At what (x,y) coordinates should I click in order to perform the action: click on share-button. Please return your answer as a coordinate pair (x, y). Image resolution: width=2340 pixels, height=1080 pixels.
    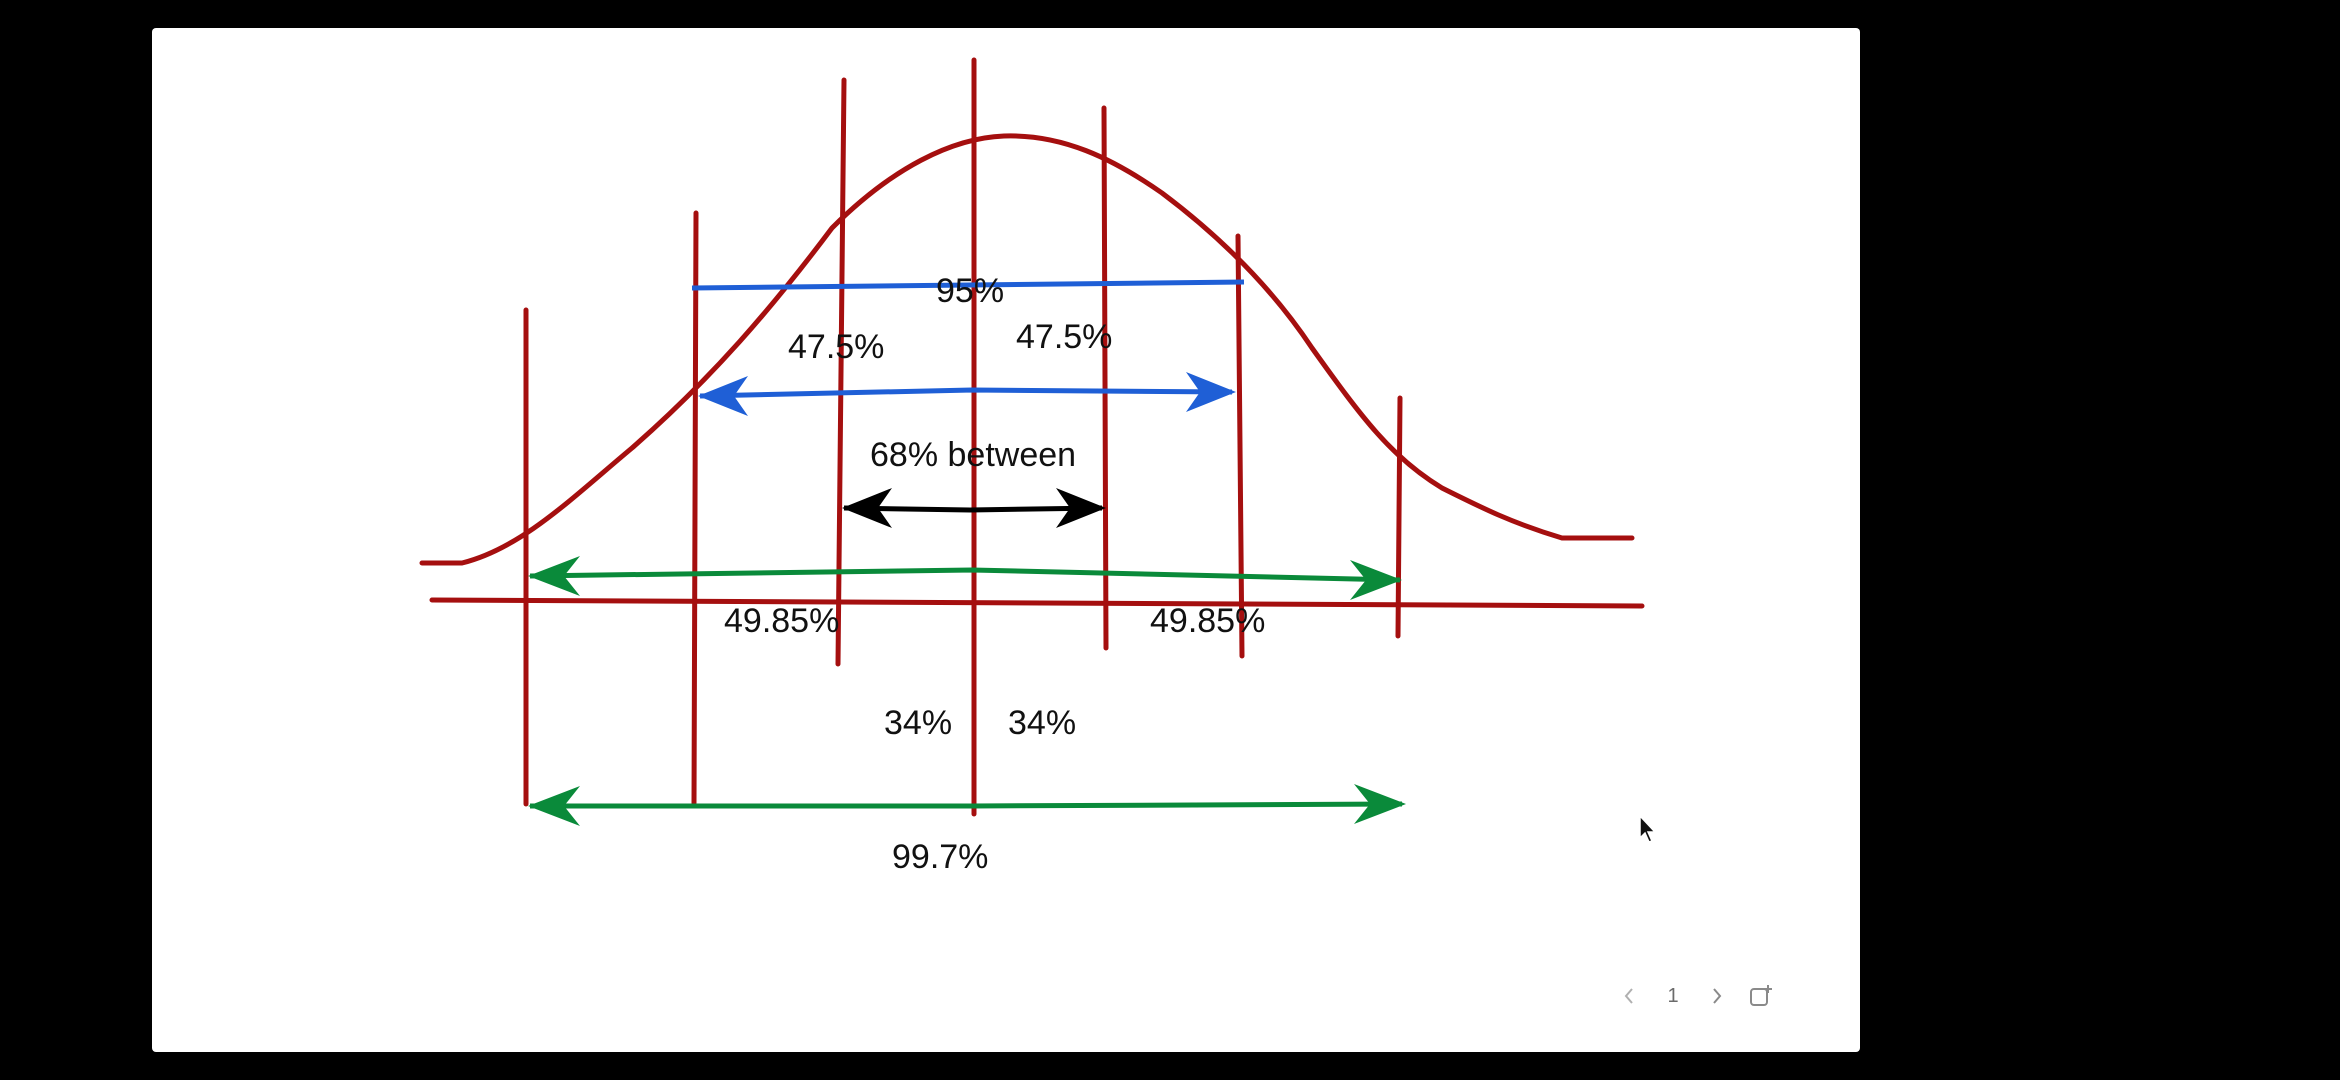
    Looking at the image, I should click on (1761, 996).